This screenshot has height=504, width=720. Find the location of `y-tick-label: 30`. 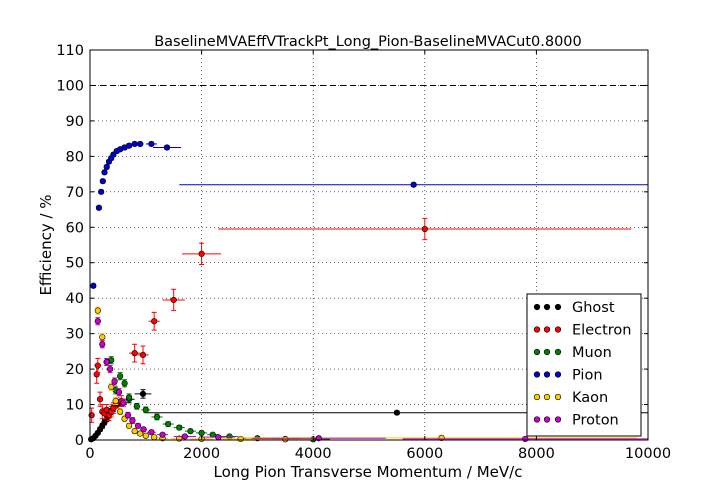

y-tick-label: 30 is located at coordinates (75, 335).